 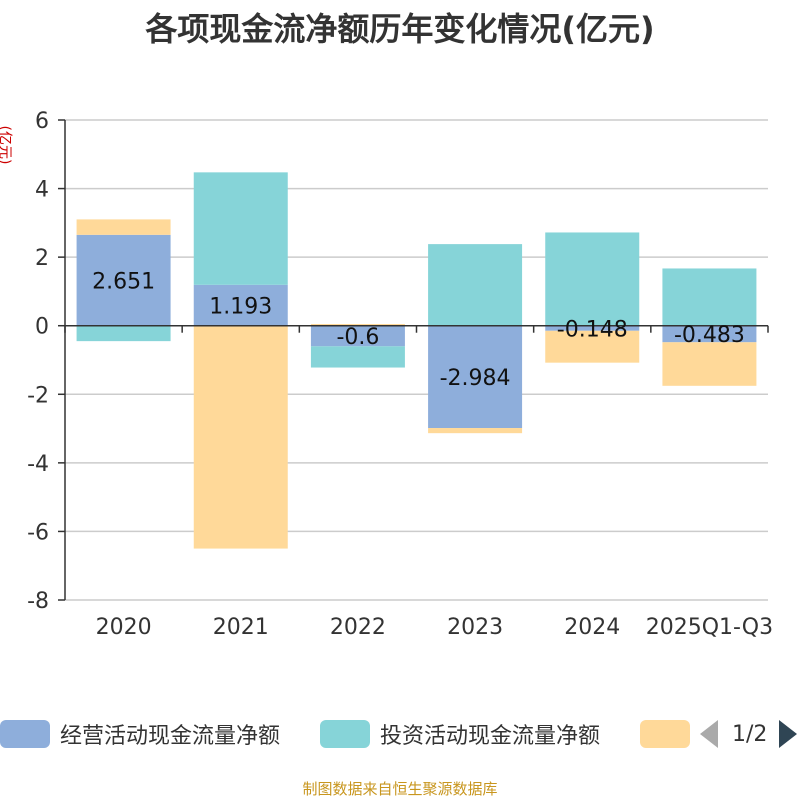 I want to click on bar-operating-2025Q1-Q3, so click(x=709, y=334).